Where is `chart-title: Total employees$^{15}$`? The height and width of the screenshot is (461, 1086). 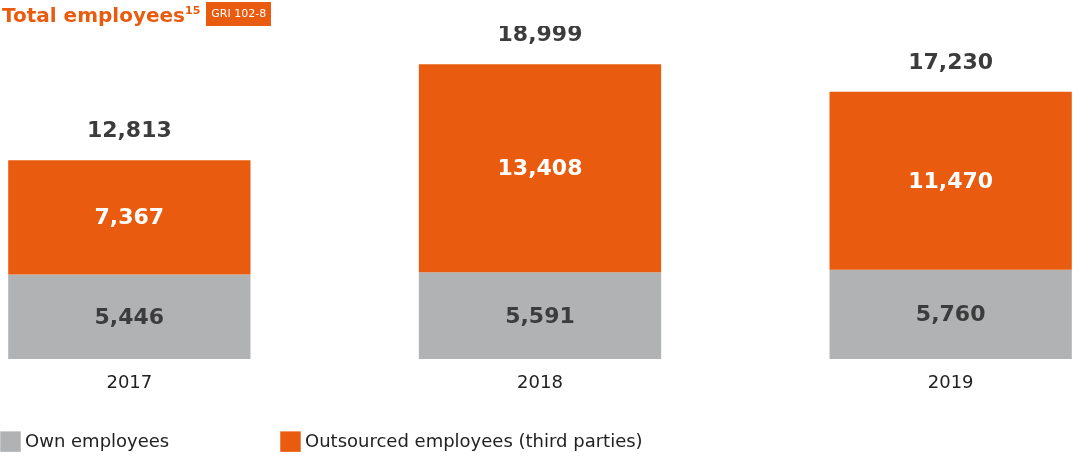
chart-title: Total employees$^{15}$ is located at coordinates (101, 14).